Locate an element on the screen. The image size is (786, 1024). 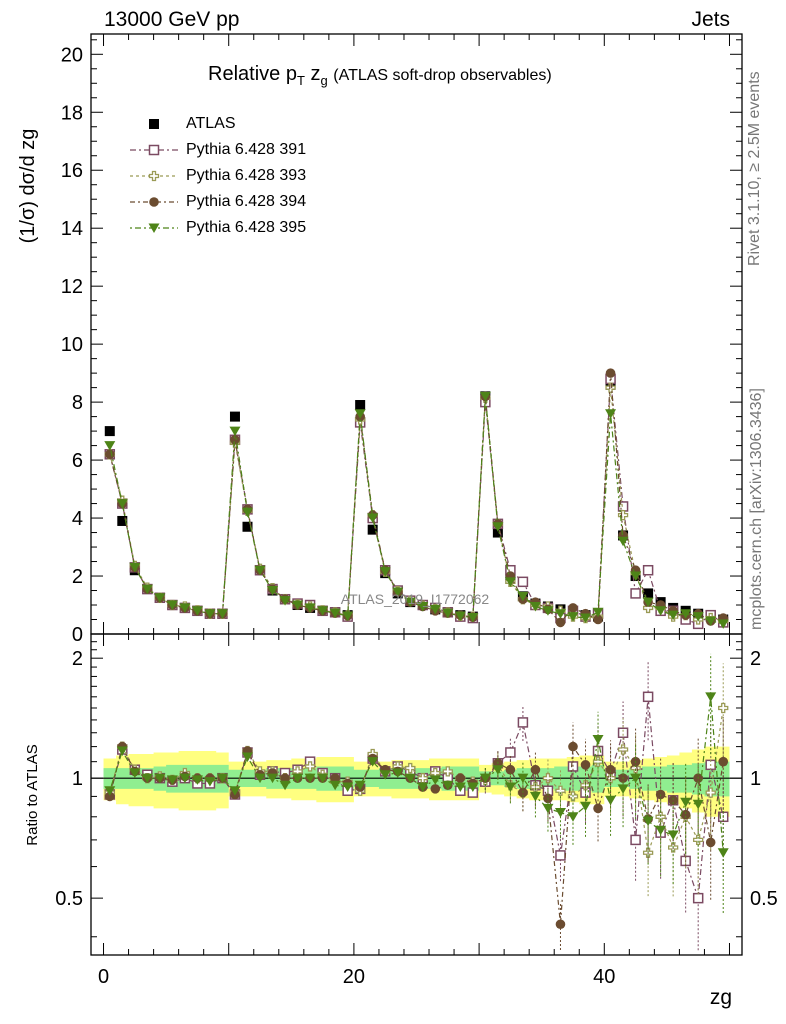
y-tick-label: 0 is located at coordinates (77, 635).